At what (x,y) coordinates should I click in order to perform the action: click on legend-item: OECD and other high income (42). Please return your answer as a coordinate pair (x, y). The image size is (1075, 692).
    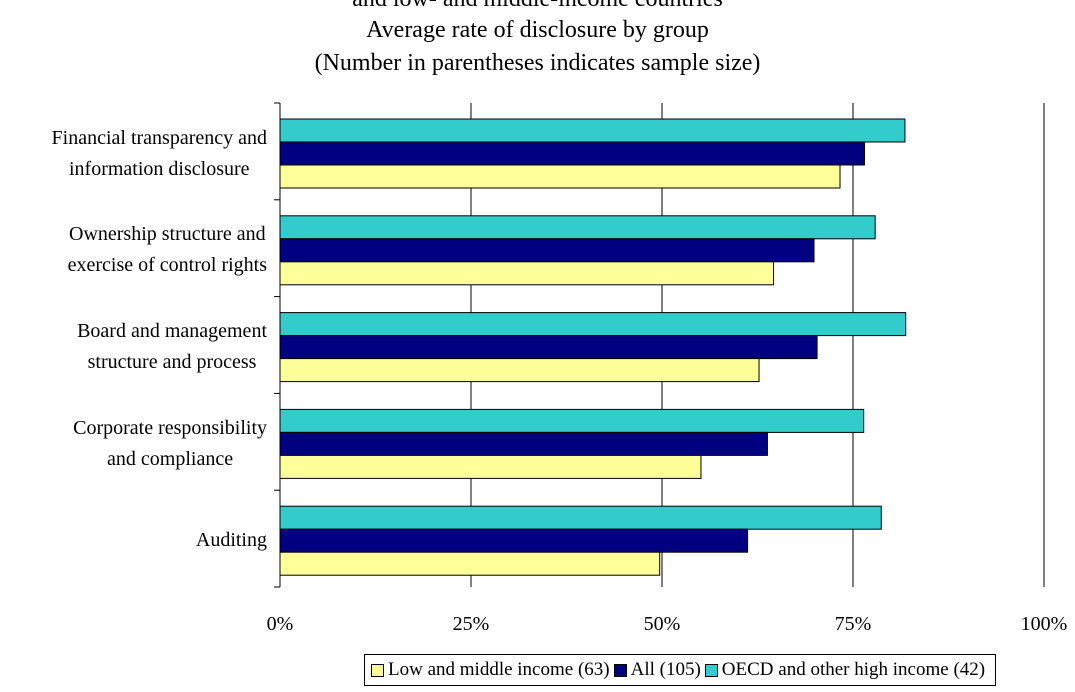
    Looking at the image, I should click on (846, 670).